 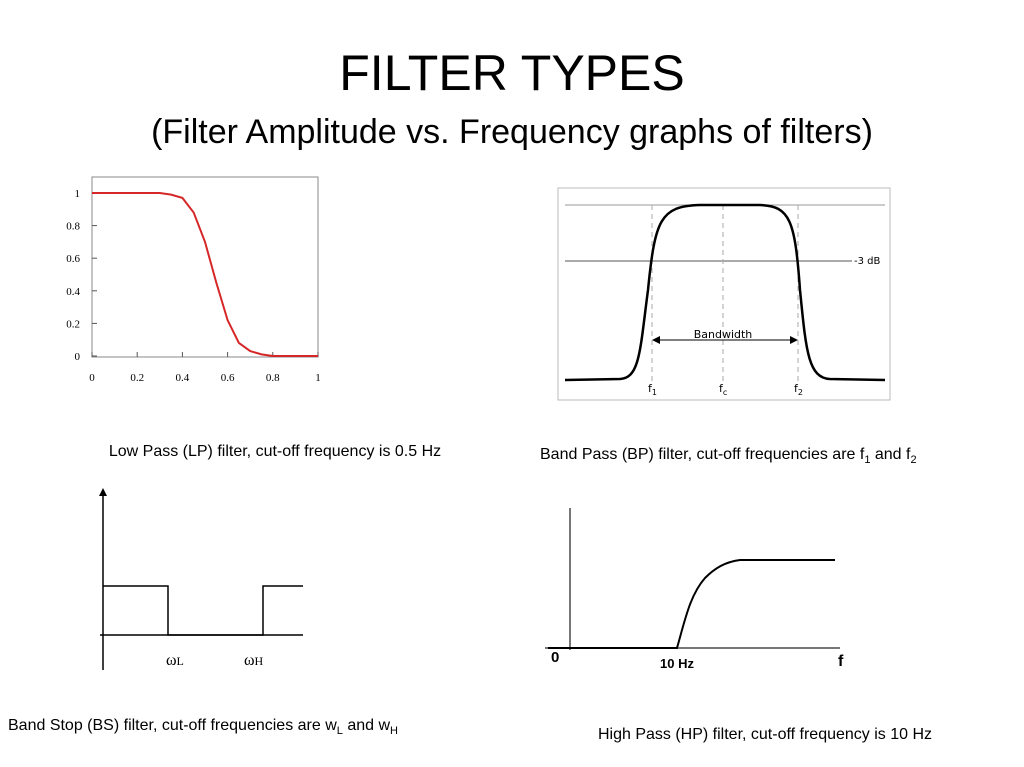 What do you see at coordinates (92, 378) in the screenshot?
I see `x-tick-label: 0` at bounding box center [92, 378].